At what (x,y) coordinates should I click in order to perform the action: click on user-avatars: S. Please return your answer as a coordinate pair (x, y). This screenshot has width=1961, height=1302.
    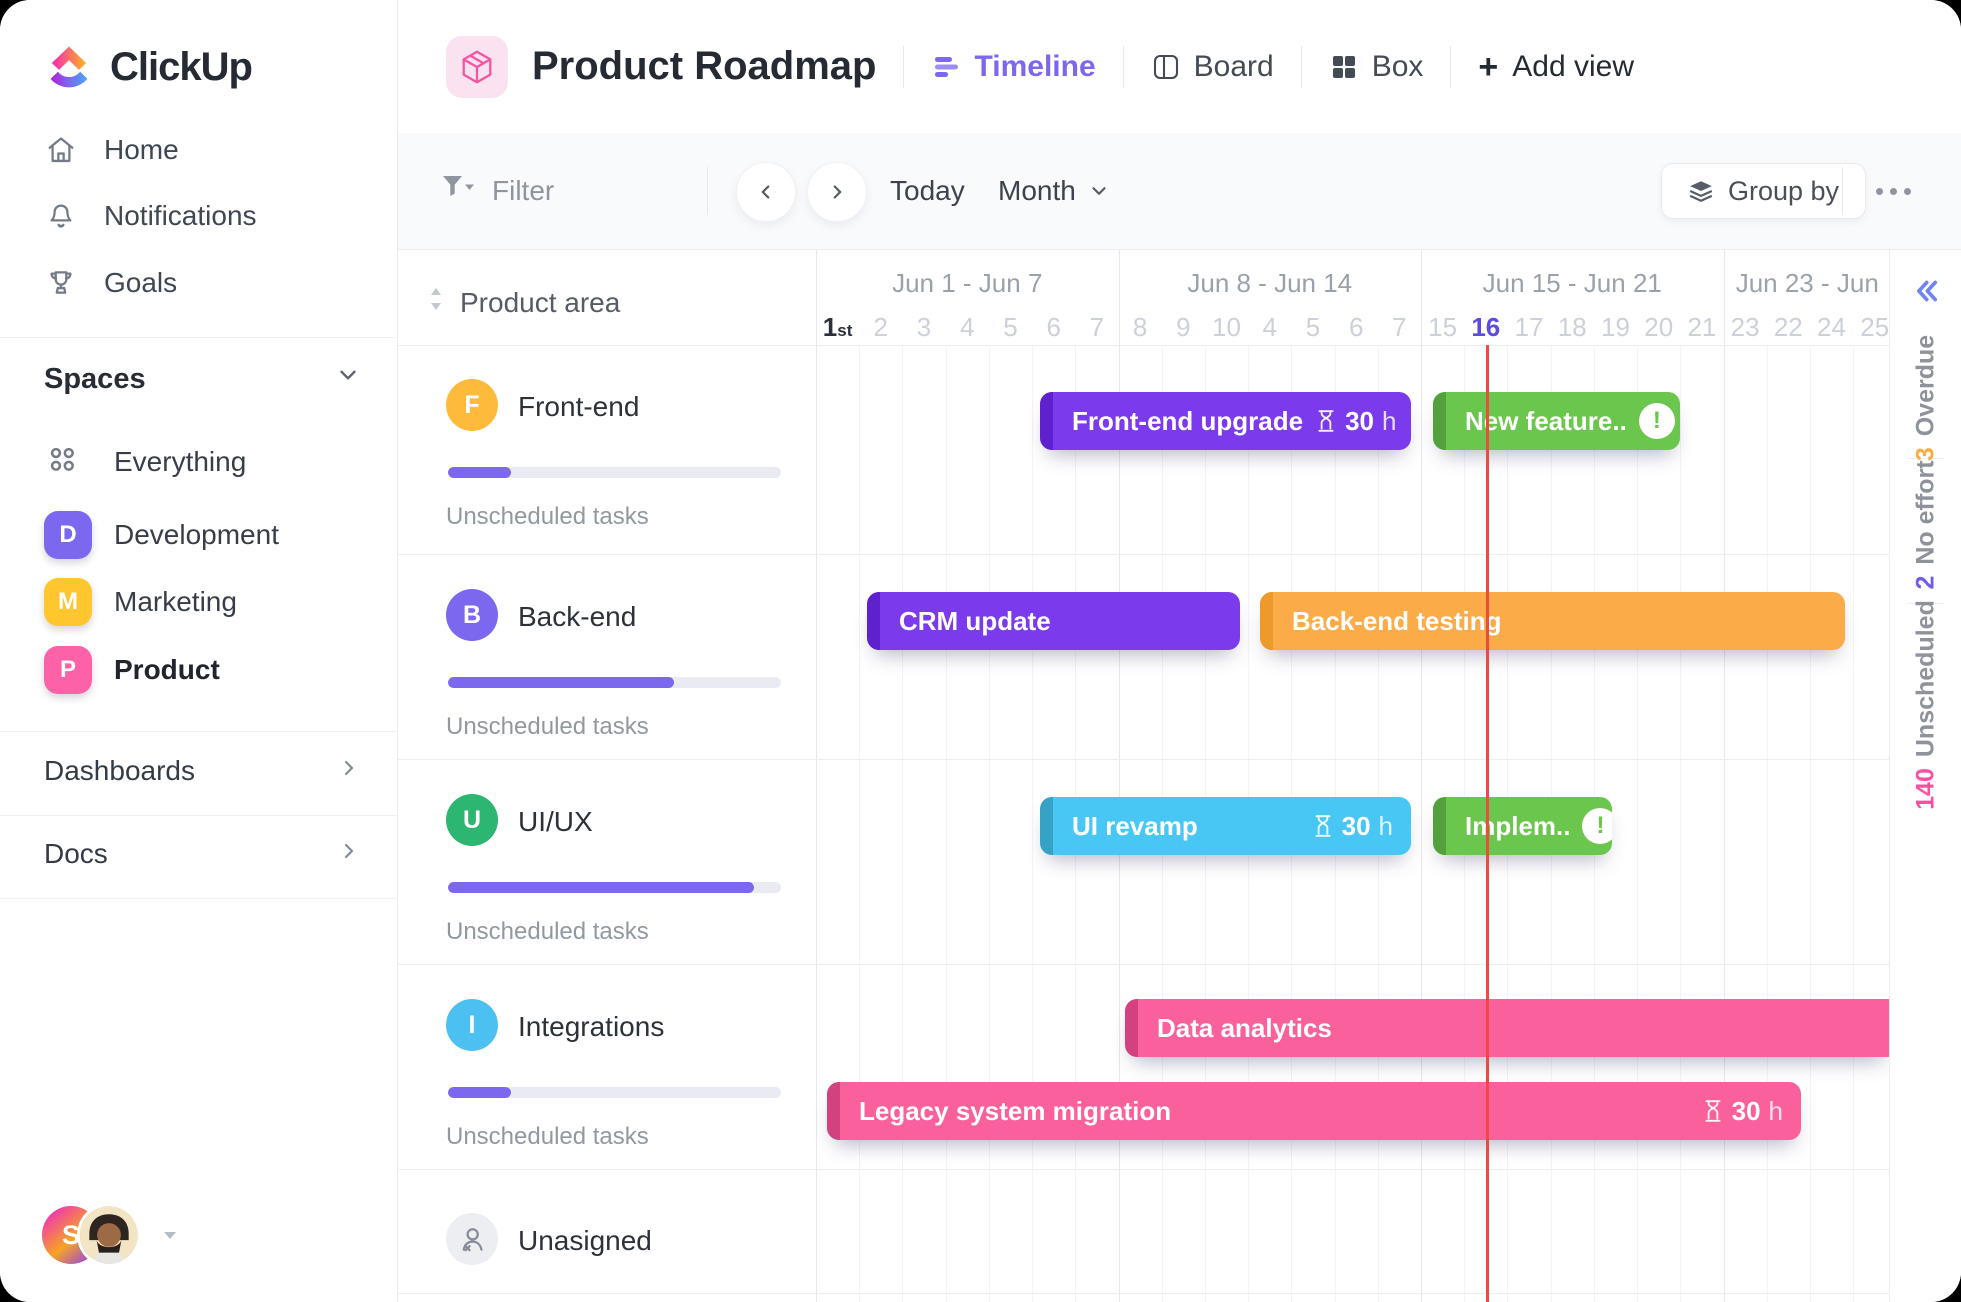
    Looking at the image, I should click on (111, 1235).